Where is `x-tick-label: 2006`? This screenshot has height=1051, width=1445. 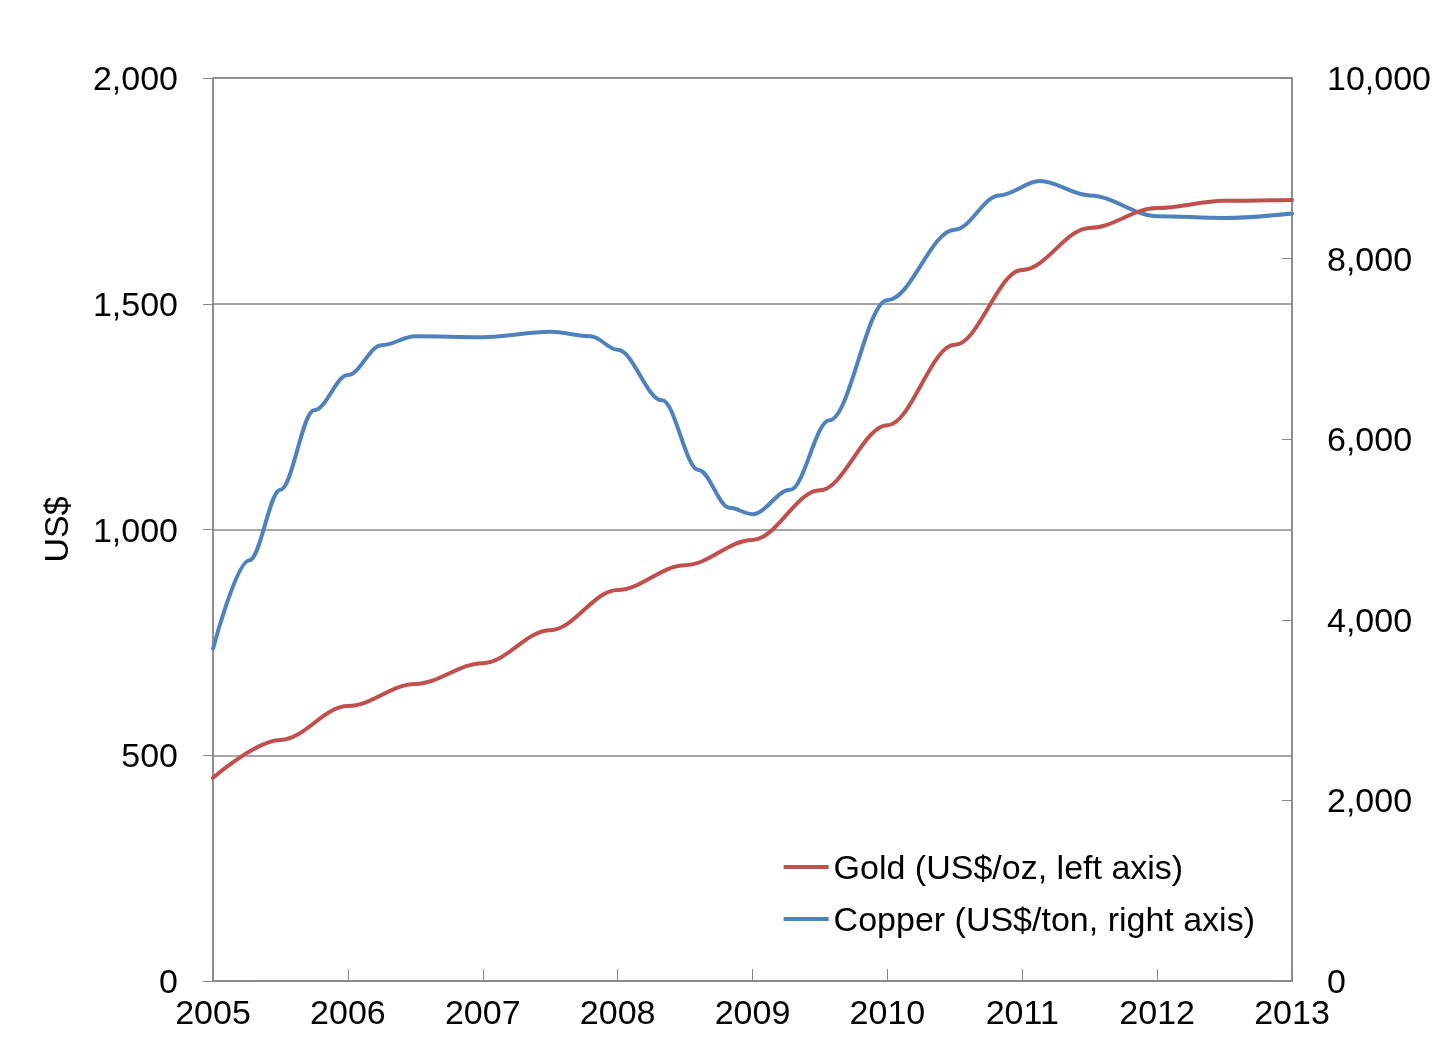 x-tick-label: 2006 is located at coordinates (348, 1012).